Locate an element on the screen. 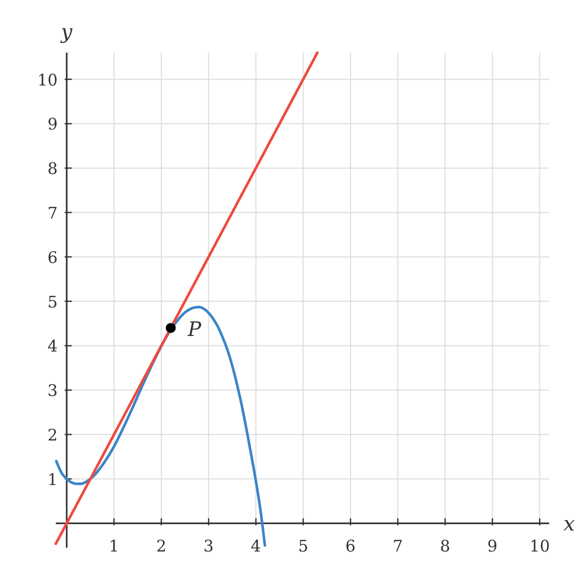  y-tick-label: 5 is located at coordinates (53, 302).